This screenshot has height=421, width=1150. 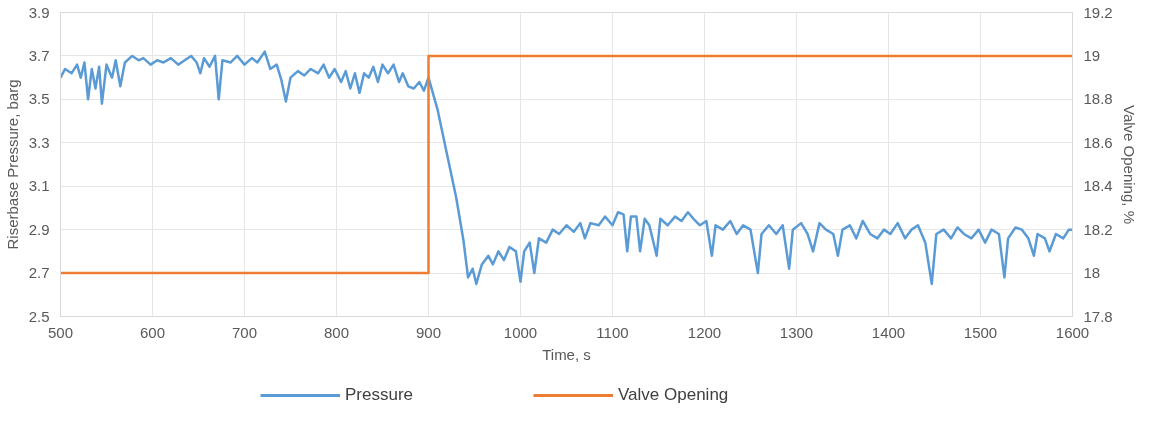 I want to click on legend-label: Valve Opening, so click(x=673, y=395).